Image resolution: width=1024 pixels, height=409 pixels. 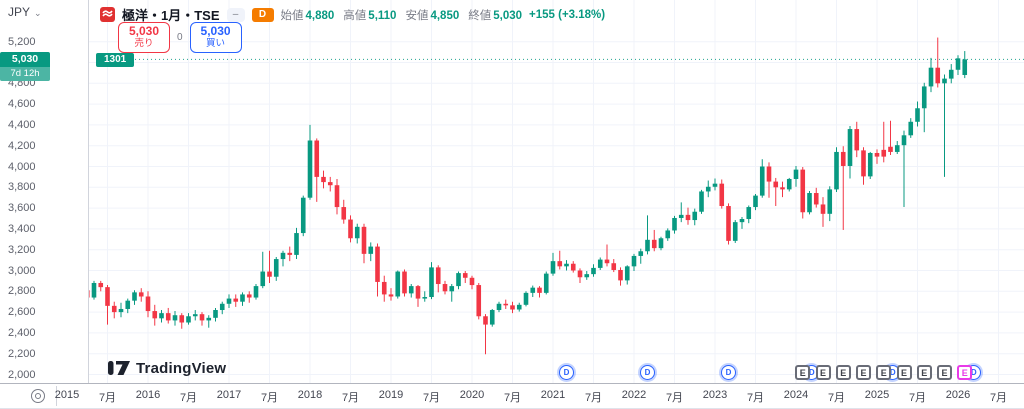 What do you see at coordinates (823, 372) in the screenshot?
I see `earnings-icon-2024-05: E` at bounding box center [823, 372].